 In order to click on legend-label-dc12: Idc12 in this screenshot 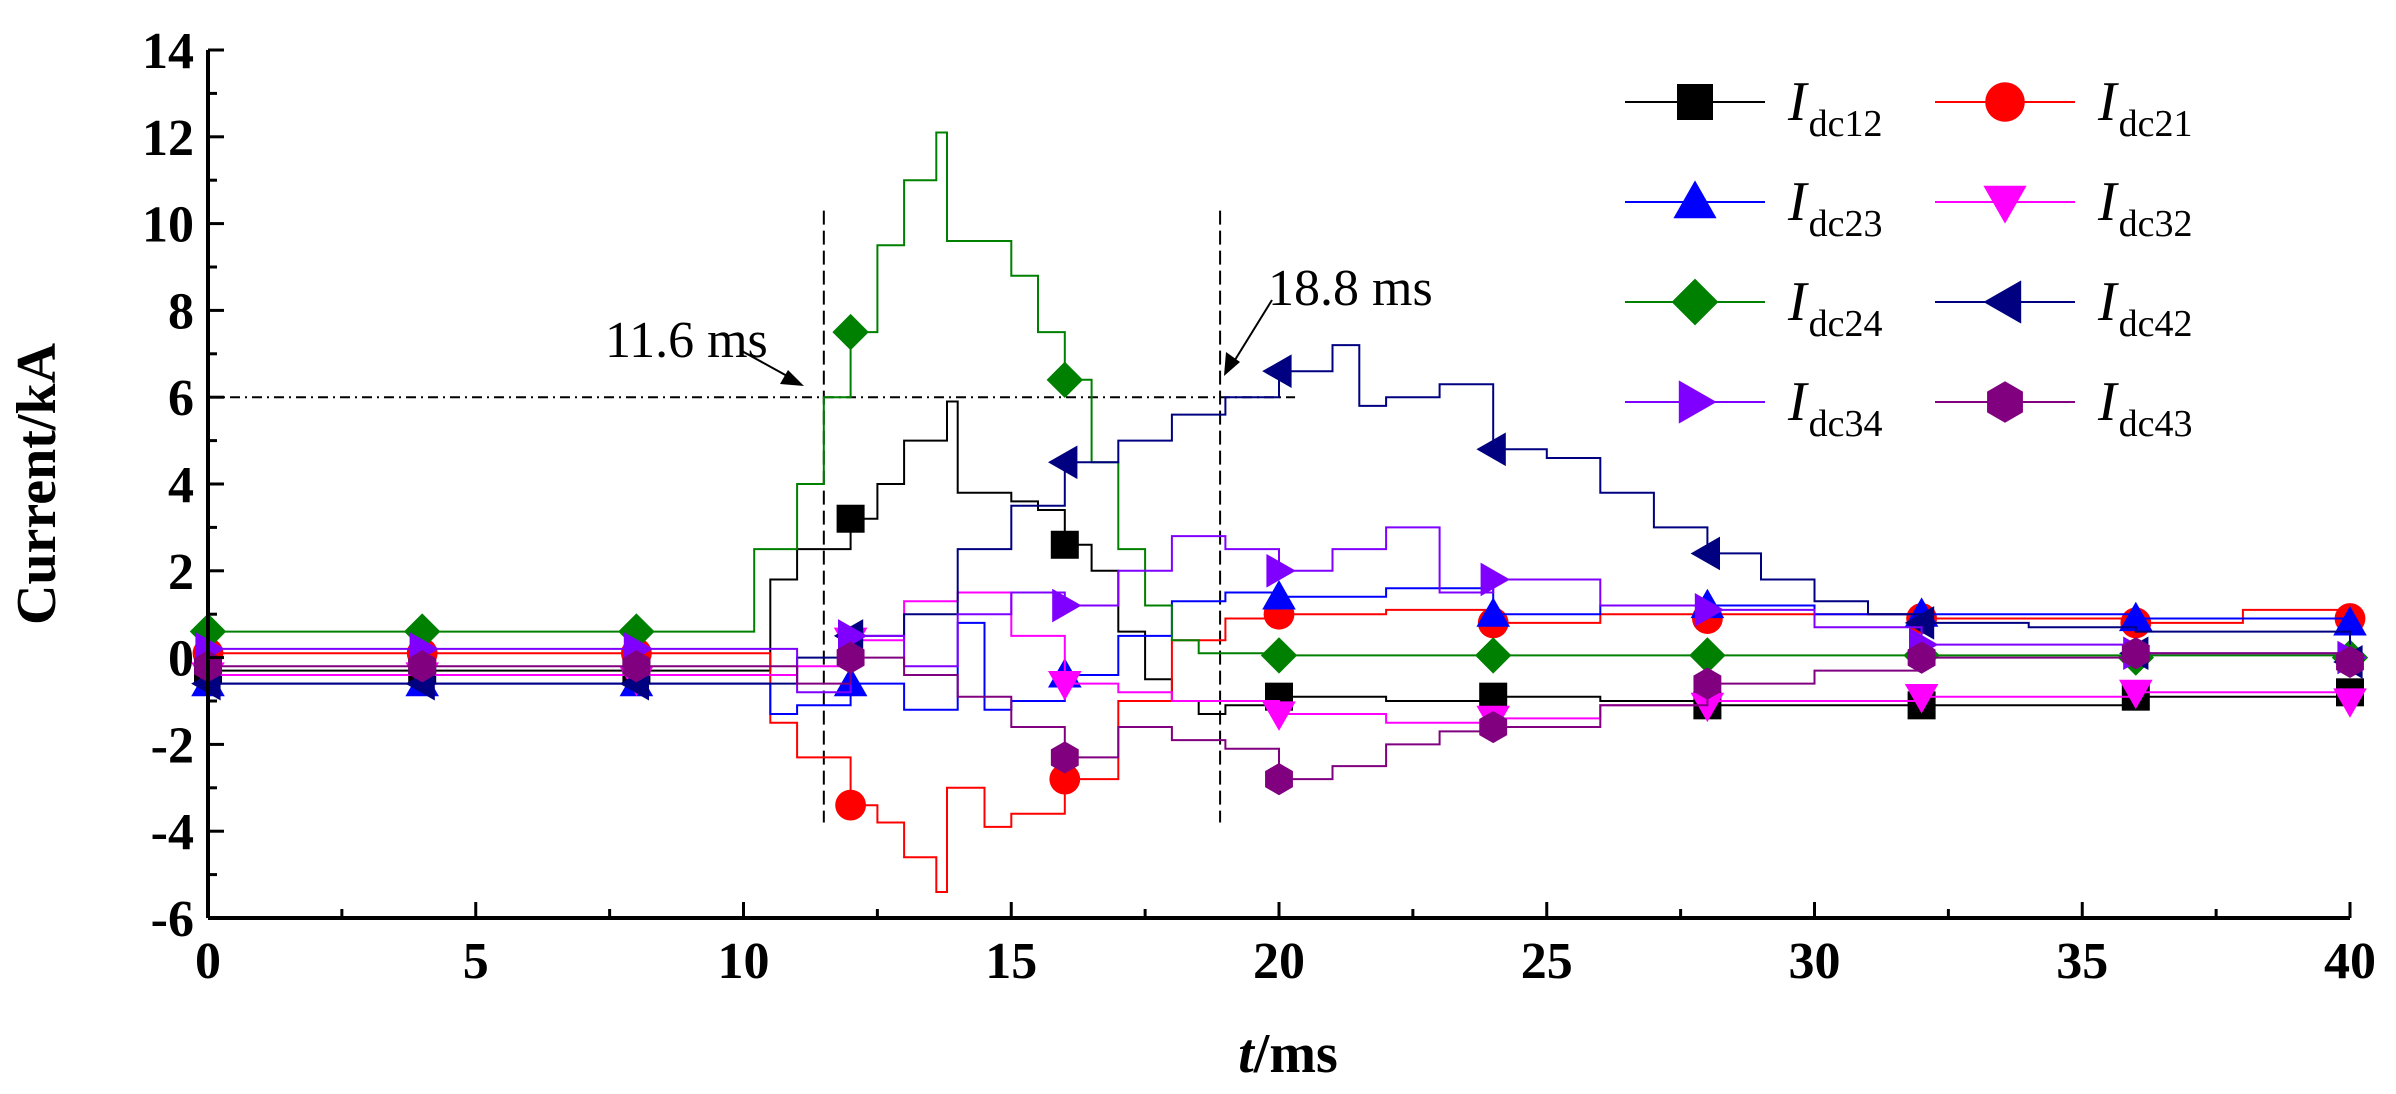, I will do `click(1835, 108)`.